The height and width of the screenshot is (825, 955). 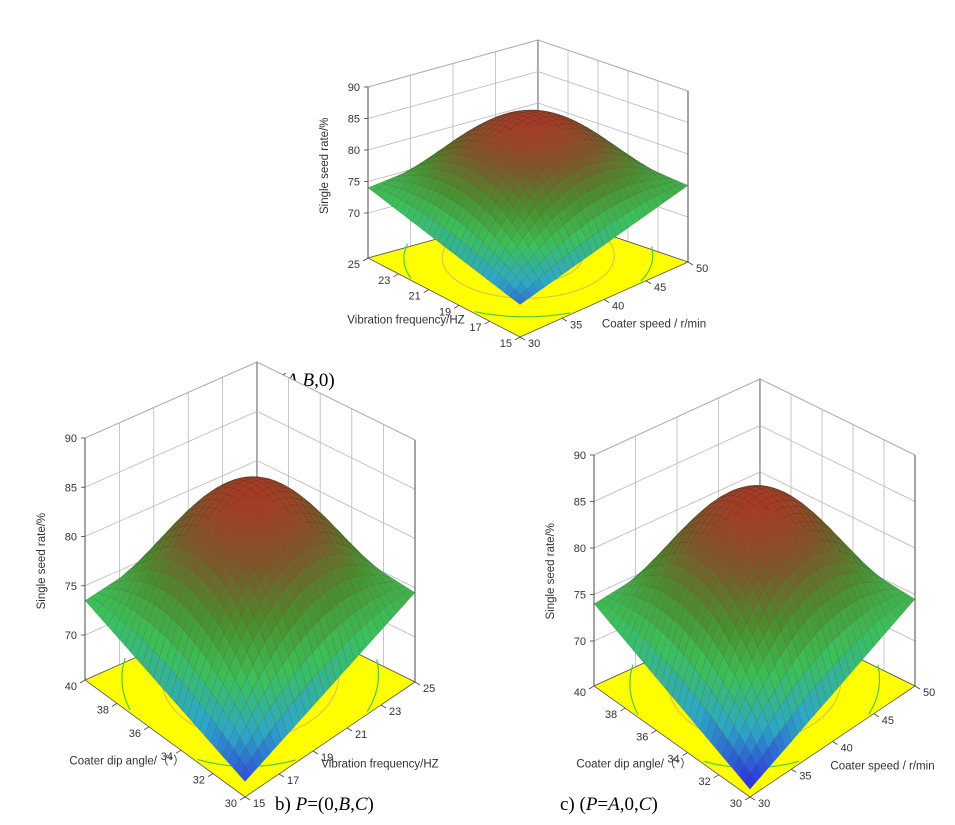 What do you see at coordinates (71, 636) in the screenshot?
I see `z-tick-label: 70` at bounding box center [71, 636].